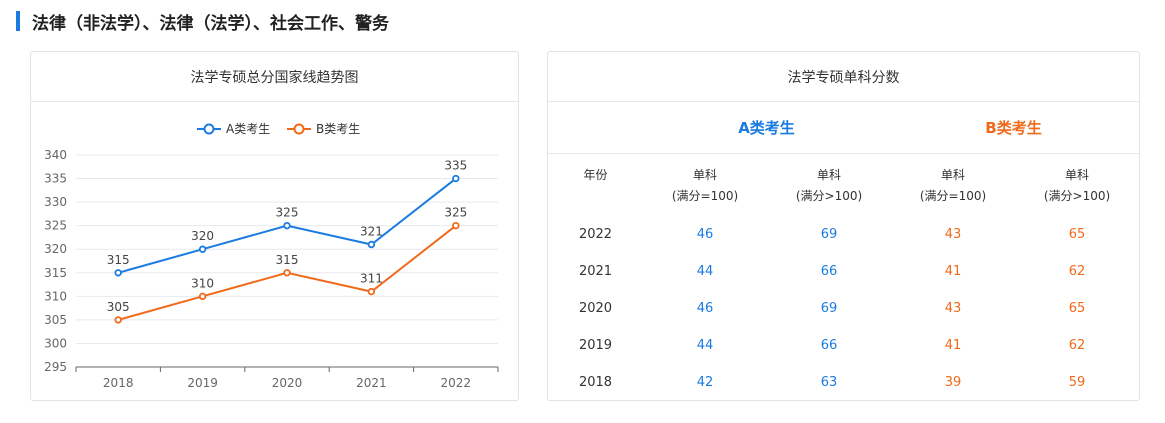 The height and width of the screenshot is (423, 1165). What do you see at coordinates (371, 279) in the screenshot?
I see `data-label: 311` at bounding box center [371, 279].